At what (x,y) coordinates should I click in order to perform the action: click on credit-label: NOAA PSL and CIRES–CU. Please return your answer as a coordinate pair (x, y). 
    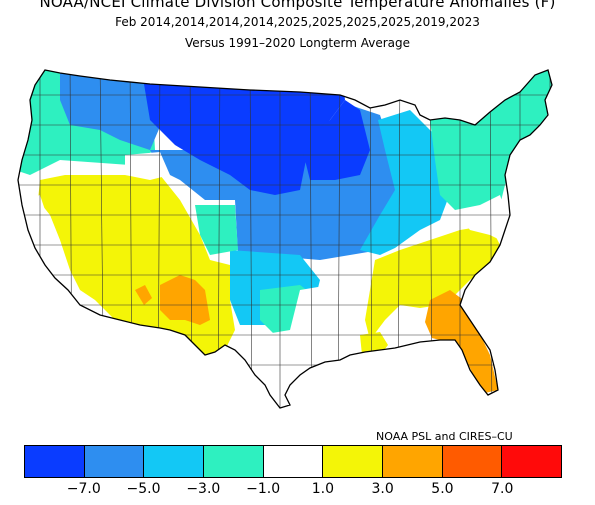
    Looking at the image, I should click on (444, 436).